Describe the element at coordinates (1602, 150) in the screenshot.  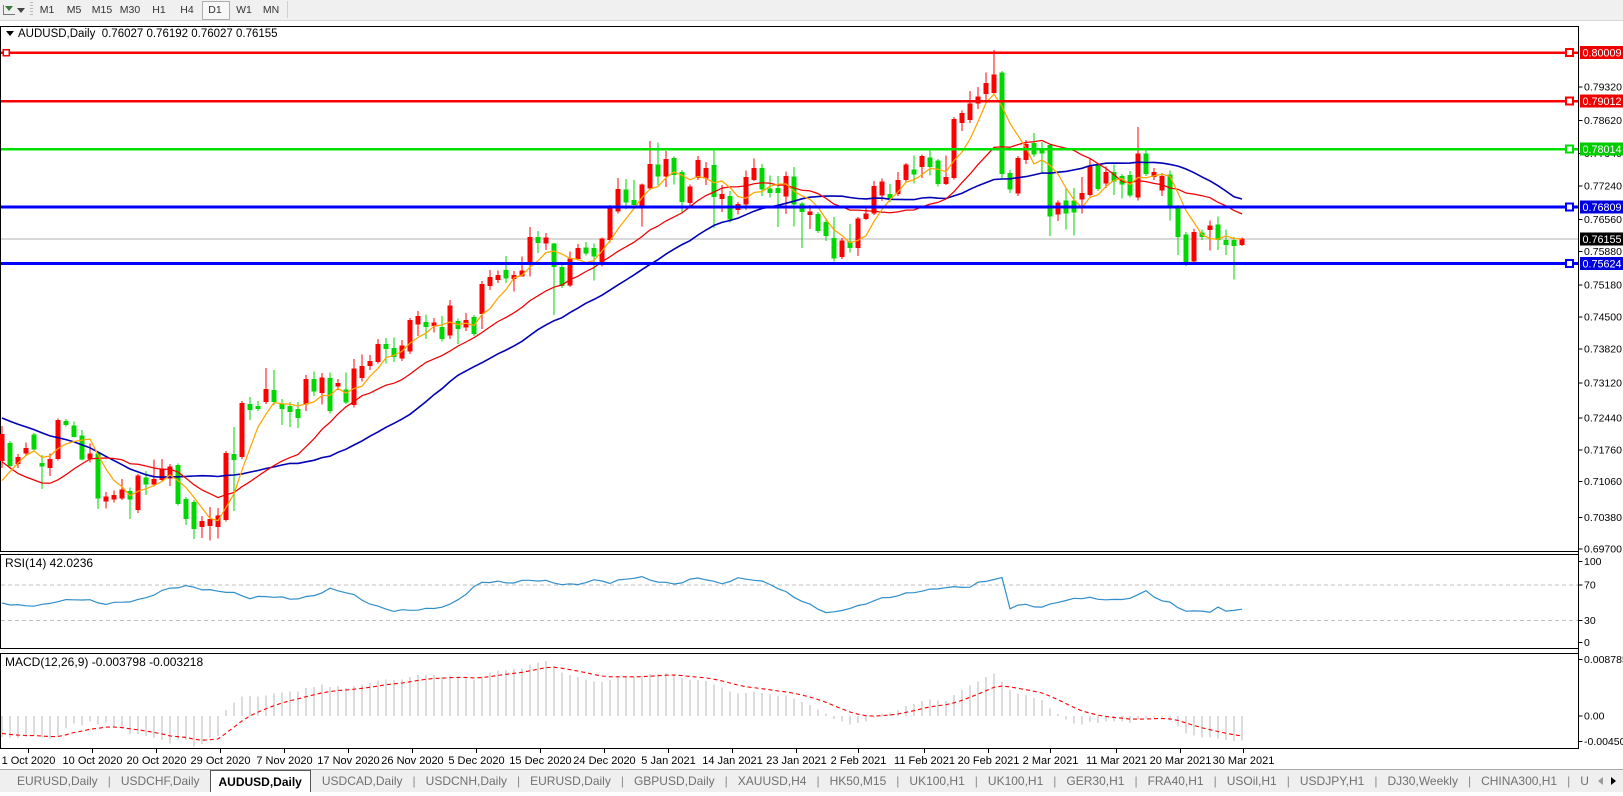
I see `svg-text: 0.78014` at that location.